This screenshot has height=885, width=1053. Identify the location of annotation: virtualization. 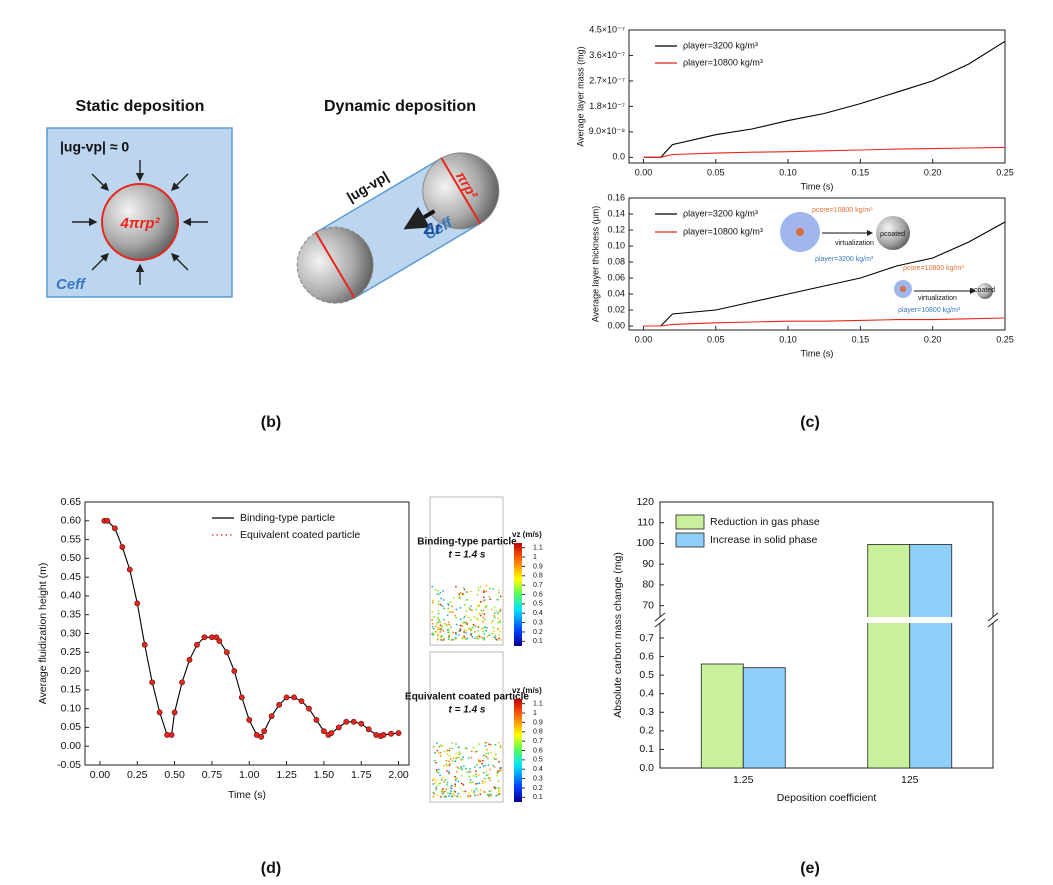
(854, 243).